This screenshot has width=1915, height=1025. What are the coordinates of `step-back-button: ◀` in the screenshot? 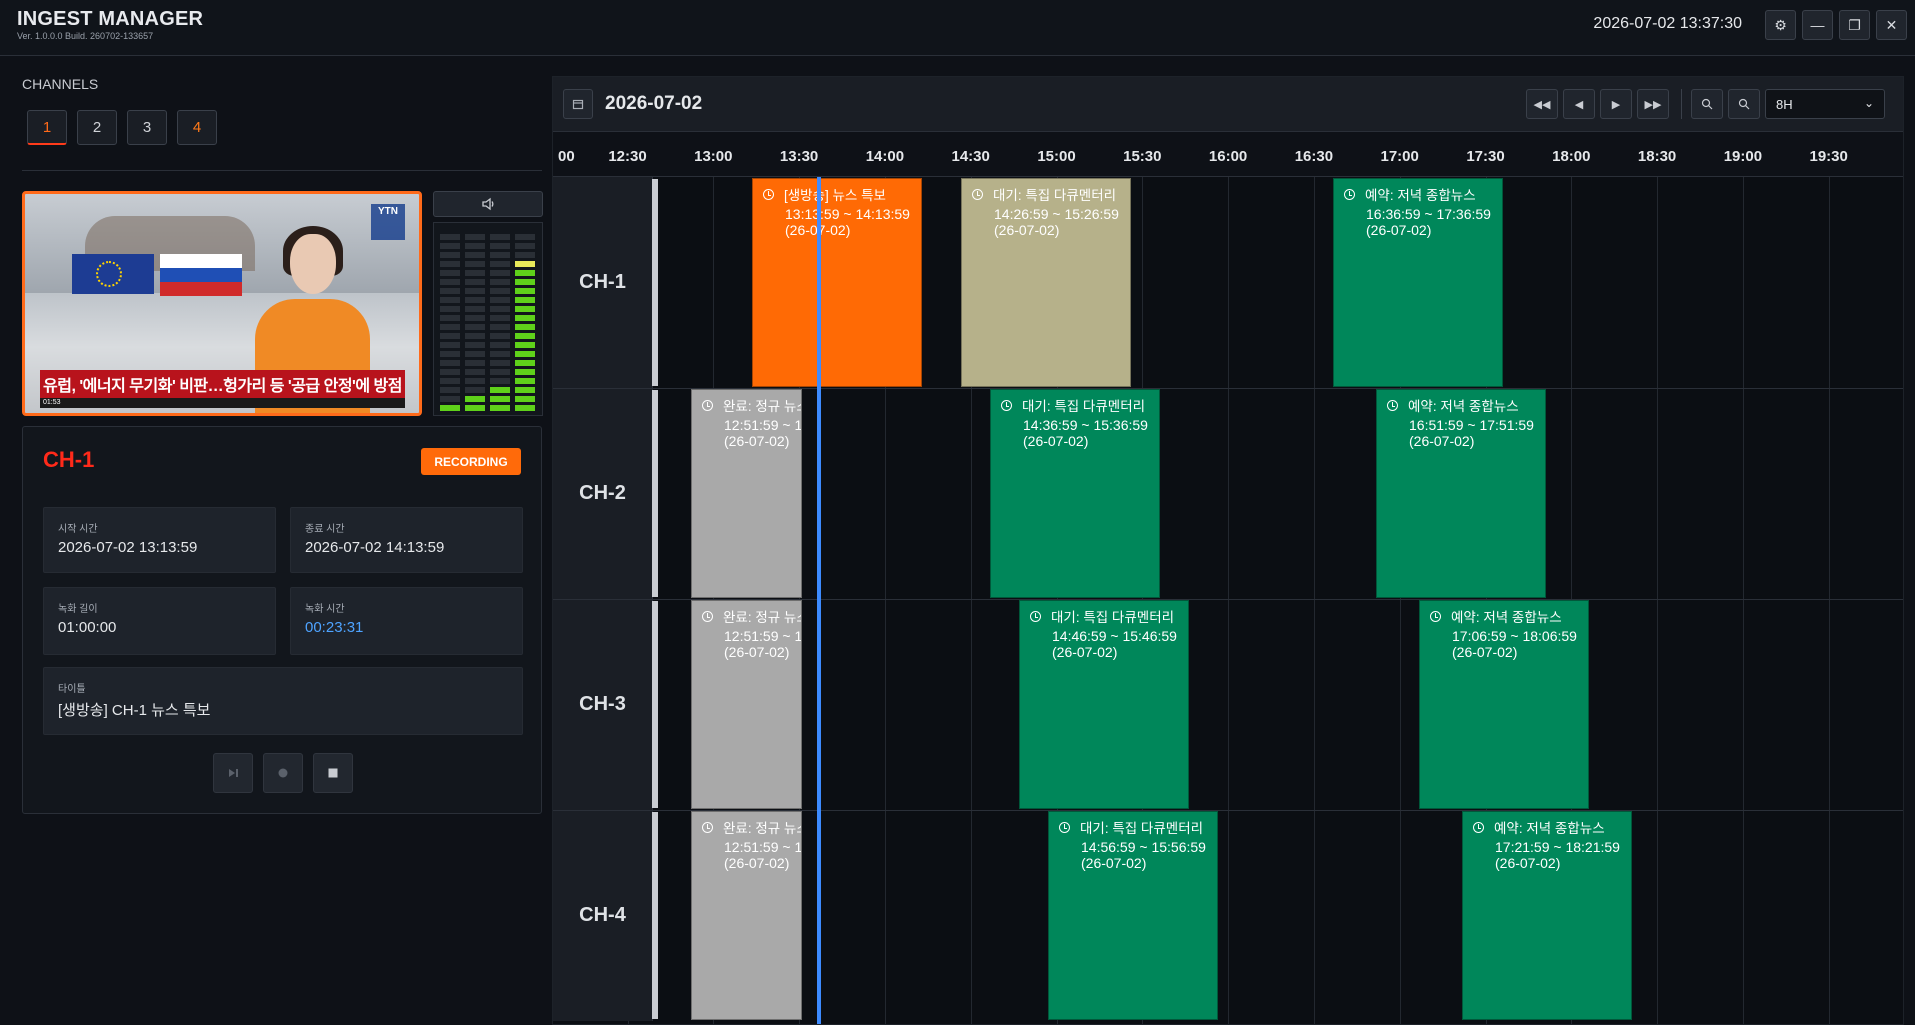 It's located at (1579, 104).